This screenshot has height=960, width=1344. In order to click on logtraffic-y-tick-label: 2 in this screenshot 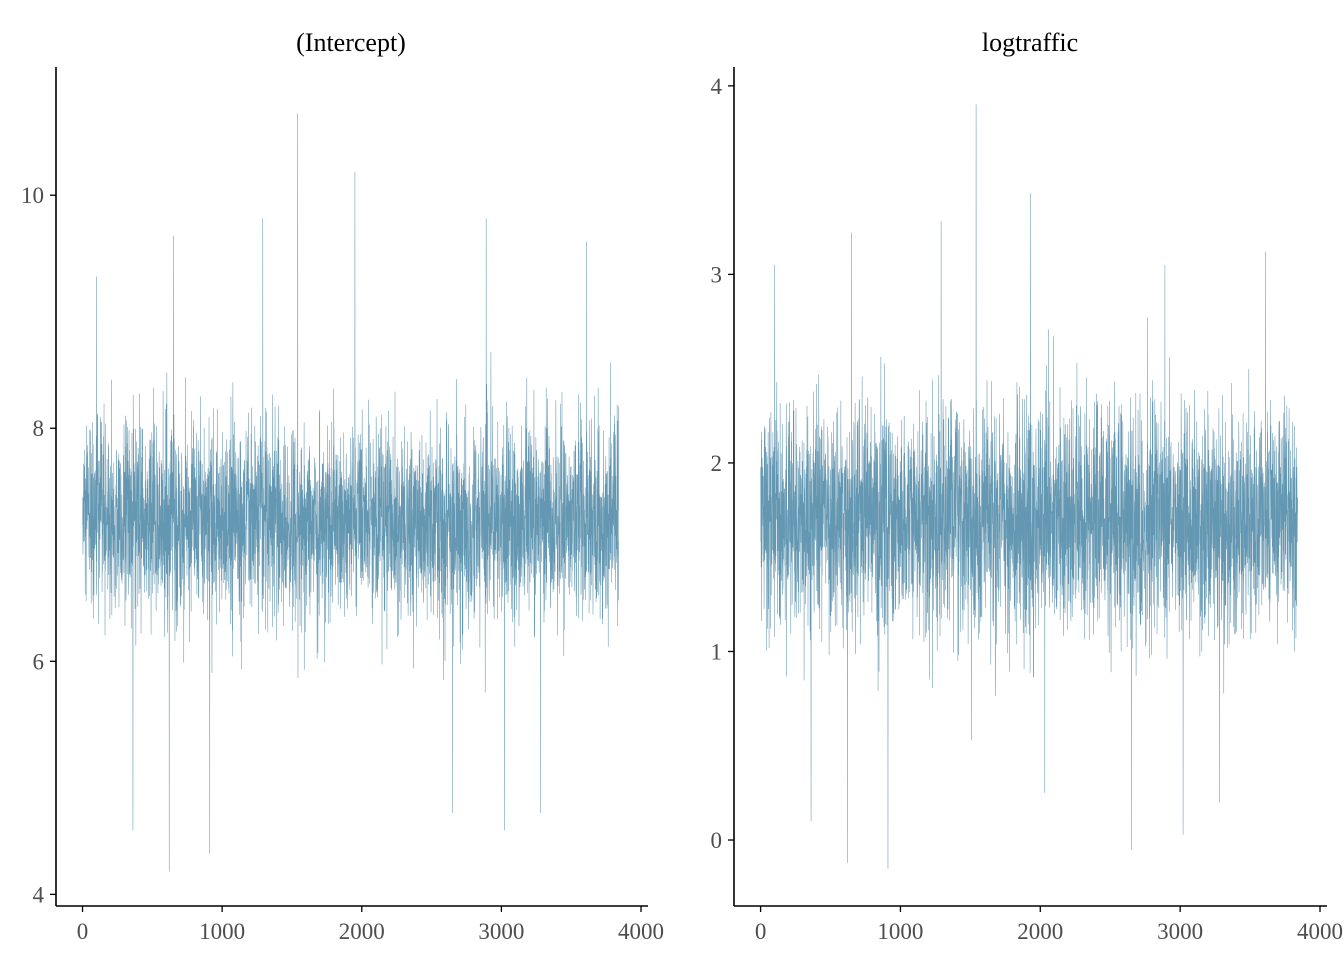, I will do `click(717, 463)`.